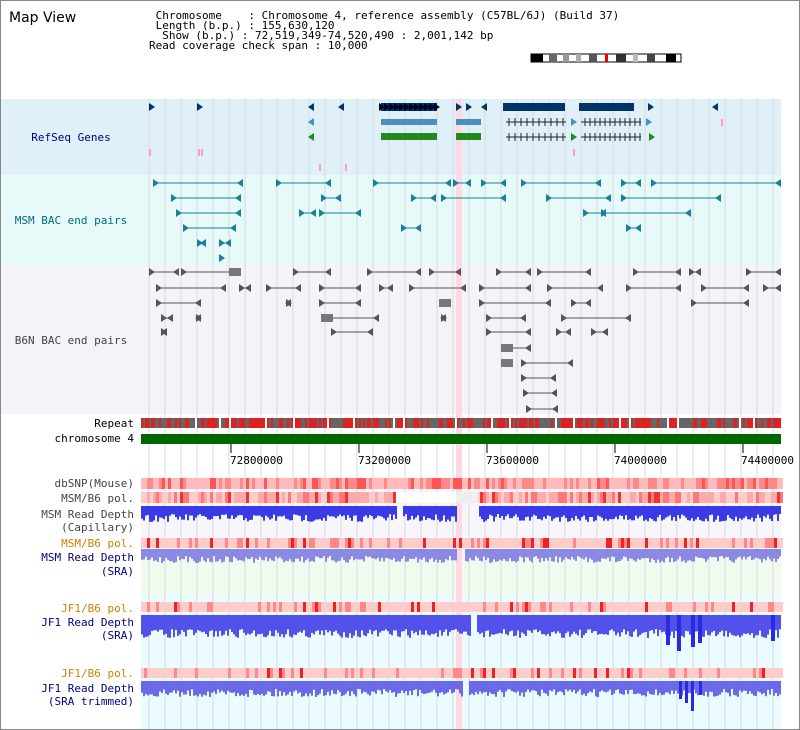  Describe the element at coordinates (94, 438) in the screenshot. I see `track-label-chromosome: chromosome 4` at that location.